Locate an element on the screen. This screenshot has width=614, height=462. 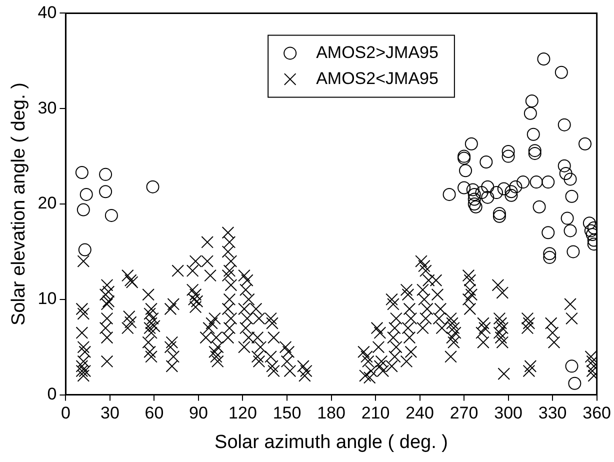
x-tick-label: 30 is located at coordinates (110, 413).